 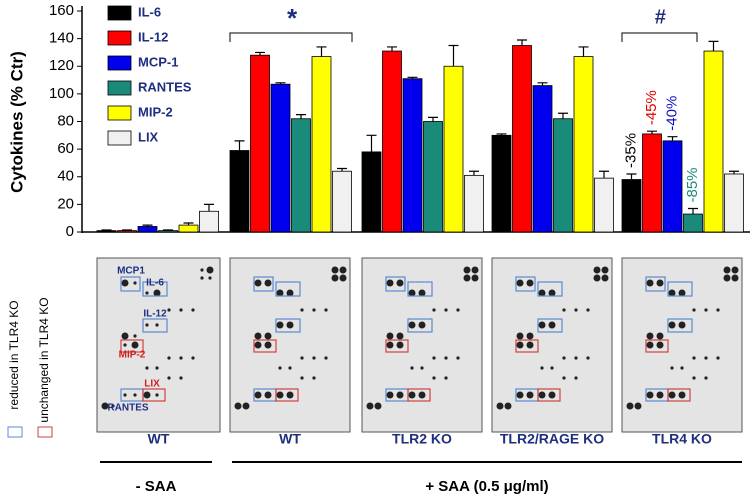 I want to click on y-axis-label: Cytokines (% Ctr), so click(x=16, y=122).